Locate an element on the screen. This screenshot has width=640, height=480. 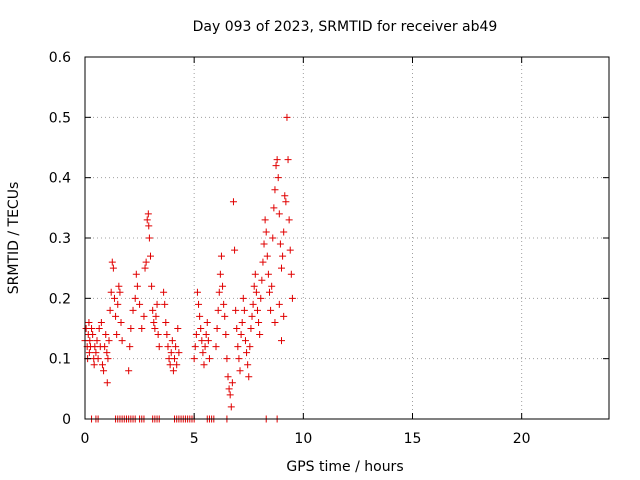
y-tick-label-1: 0.1 is located at coordinates (60, 360).